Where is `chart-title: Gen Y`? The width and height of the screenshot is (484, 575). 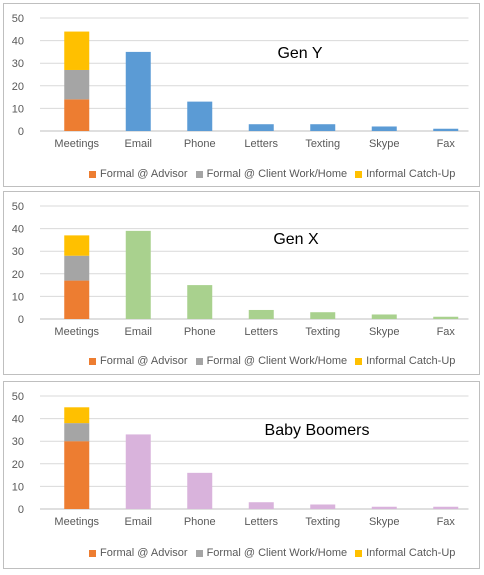 chart-title: Gen Y is located at coordinates (299, 53).